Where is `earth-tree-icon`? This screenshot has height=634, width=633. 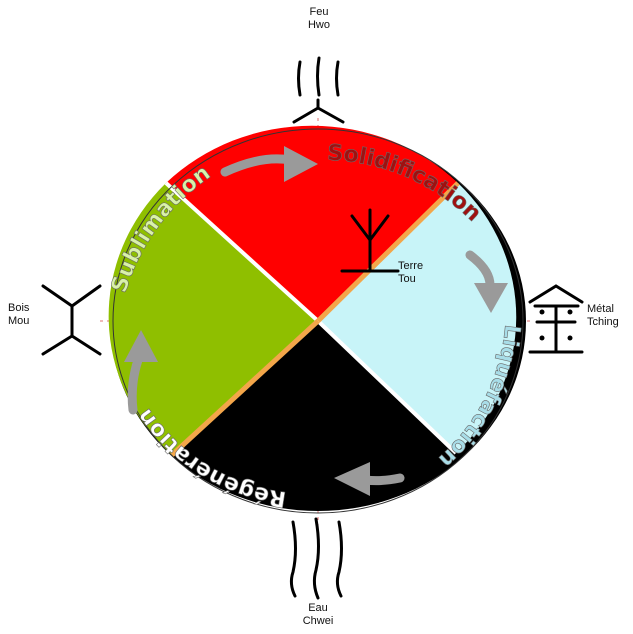 earth-tree-icon is located at coordinates (370, 240).